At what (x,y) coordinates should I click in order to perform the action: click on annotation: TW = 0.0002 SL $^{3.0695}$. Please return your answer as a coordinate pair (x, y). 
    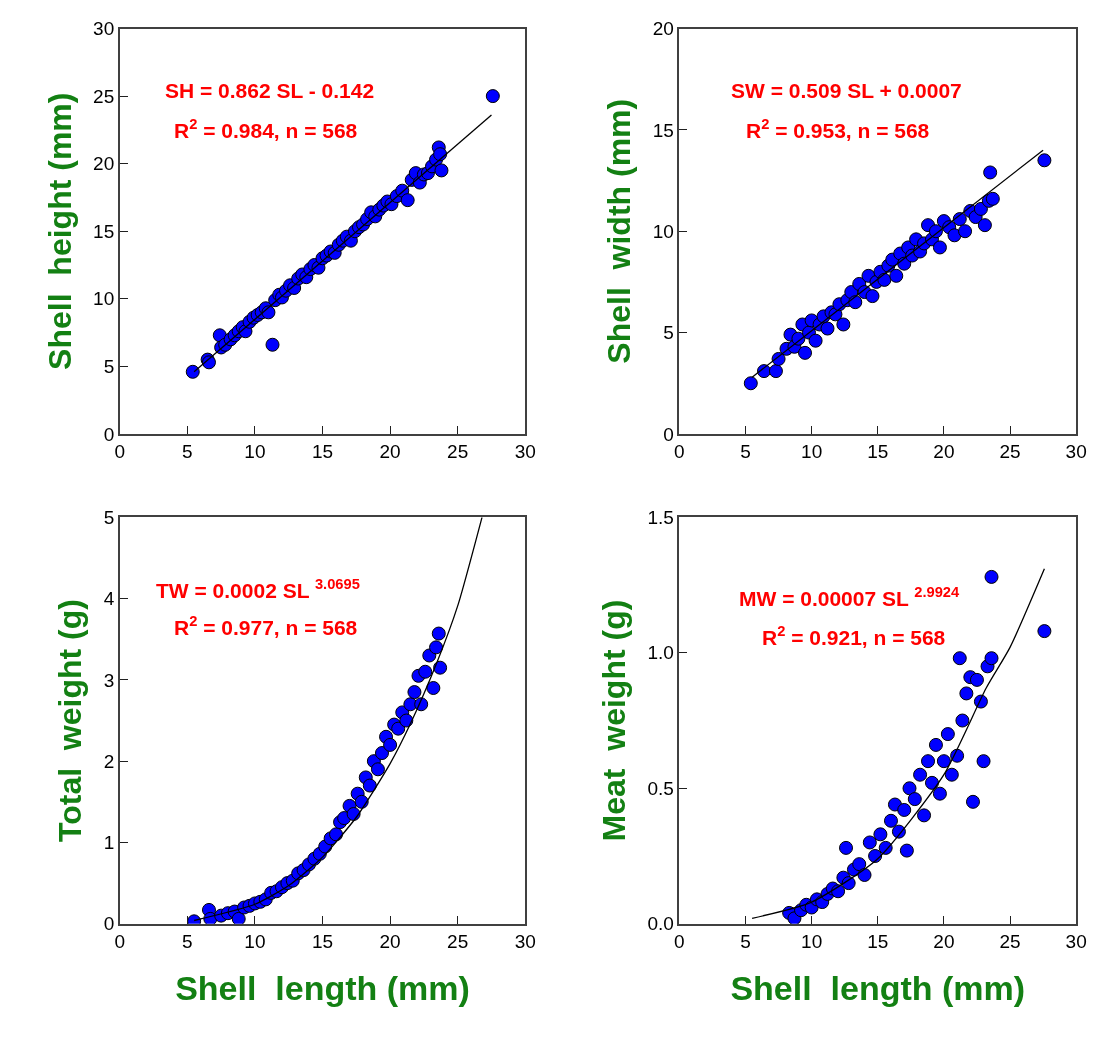
    Looking at the image, I should click on (258, 589).